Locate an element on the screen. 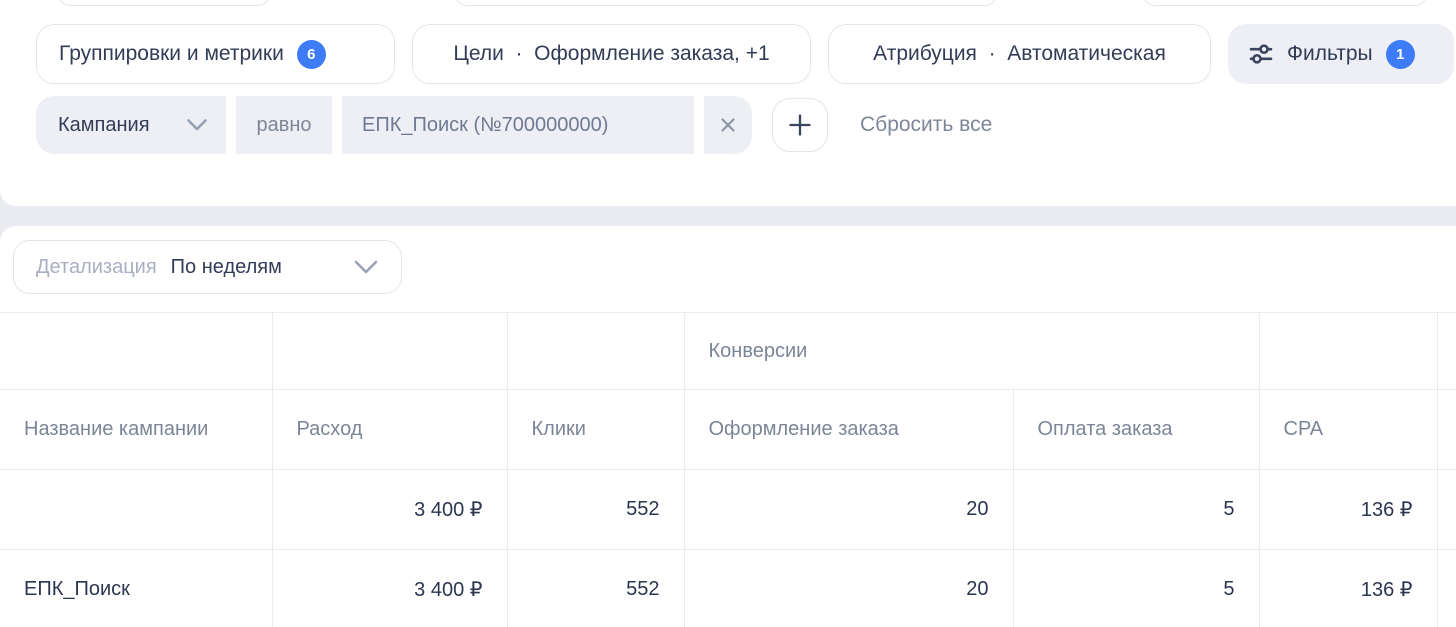 The image size is (1456, 627). col-header-cpa: CPA is located at coordinates (1348, 429).